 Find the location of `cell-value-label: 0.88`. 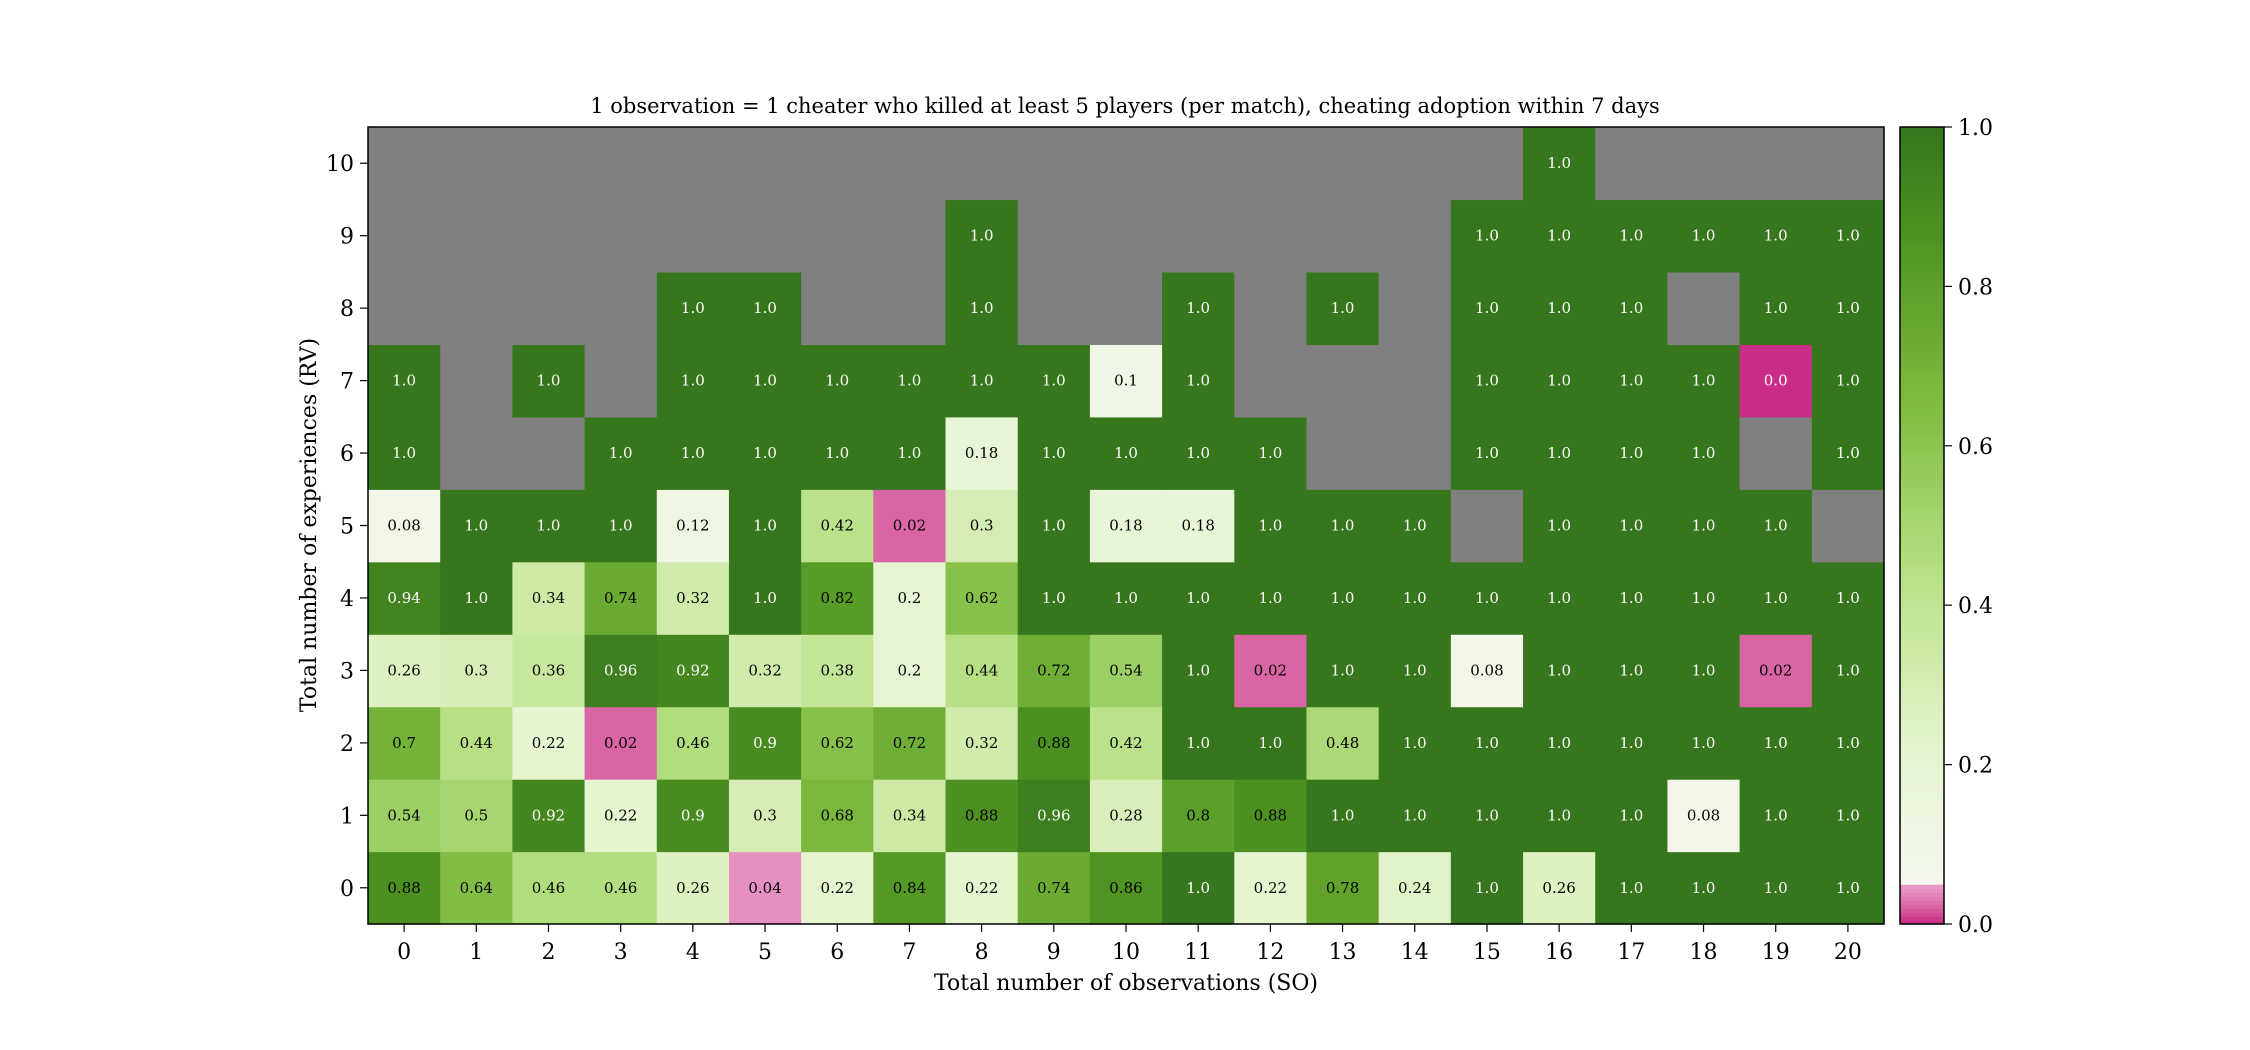

cell-value-label: 0.88 is located at coordinates (1270, 815).